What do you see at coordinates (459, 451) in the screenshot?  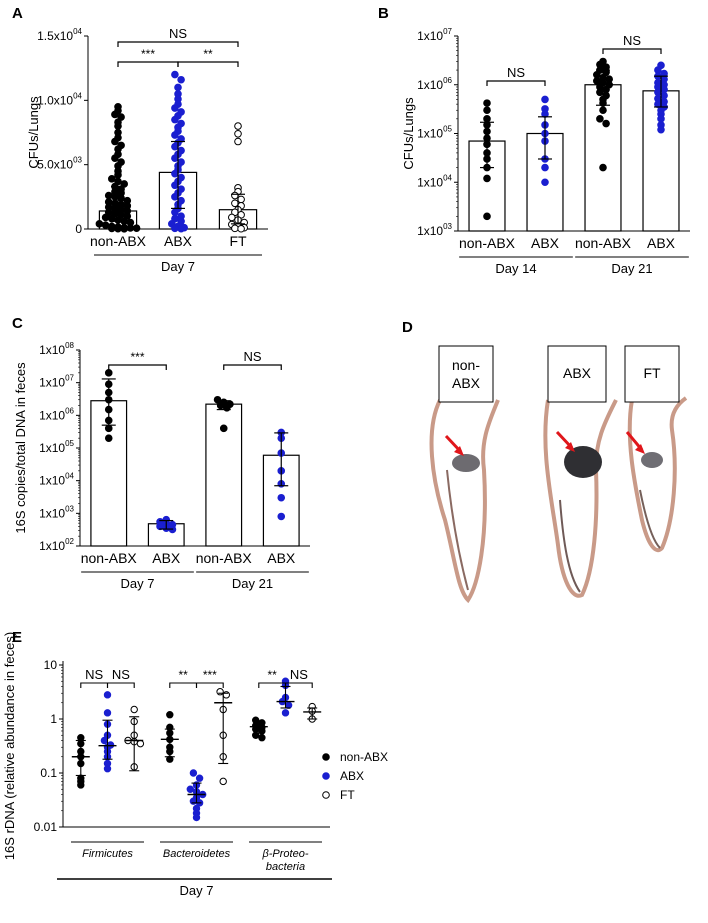 I see `arrow-non-abx-head` at bounding box center [459, 451].